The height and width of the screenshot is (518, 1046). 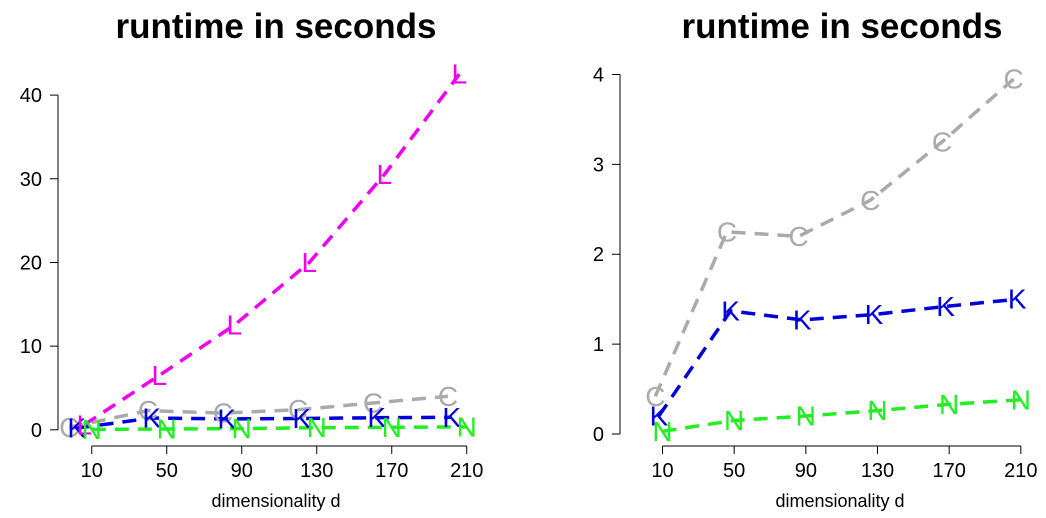 What do you see at coordinates (598, 75) in the screenshot?
I see `y-tick-label: 4` at bounding box center [598, 75].